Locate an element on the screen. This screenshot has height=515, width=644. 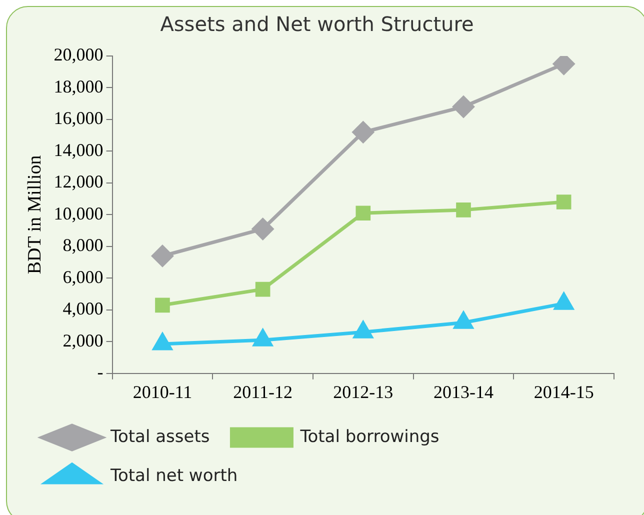
x-tick-label: 2012-13 is located at coordinates (363, 392).